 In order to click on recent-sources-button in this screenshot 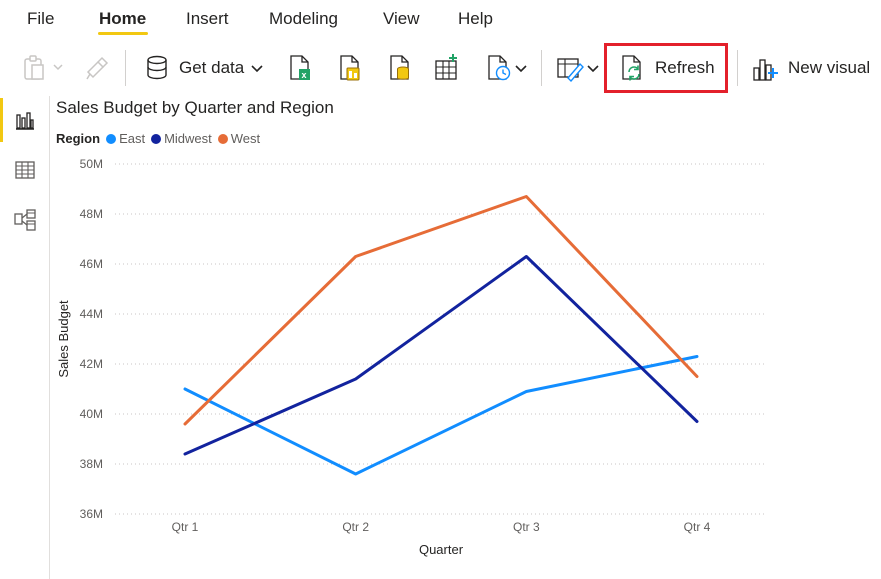, I will do `click(508, 68)`.